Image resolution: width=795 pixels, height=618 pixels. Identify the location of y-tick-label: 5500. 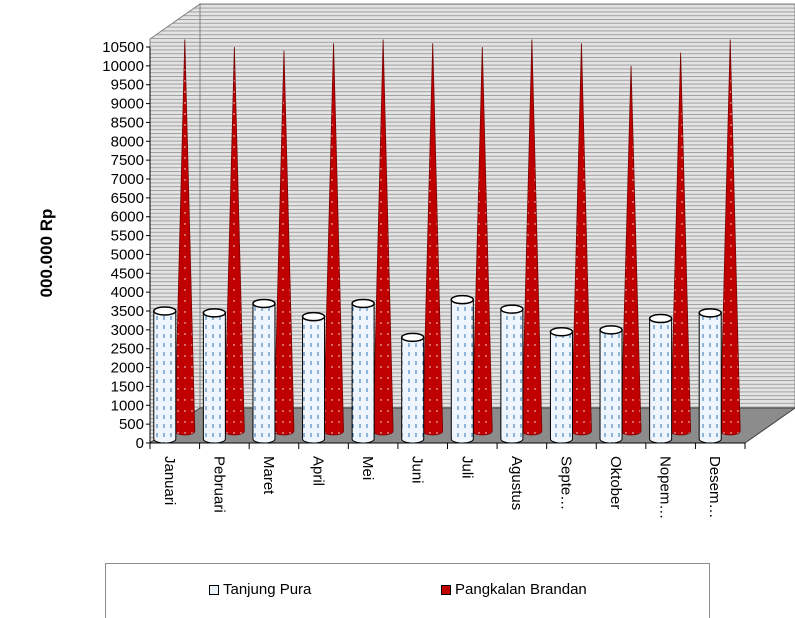
(127, 236).